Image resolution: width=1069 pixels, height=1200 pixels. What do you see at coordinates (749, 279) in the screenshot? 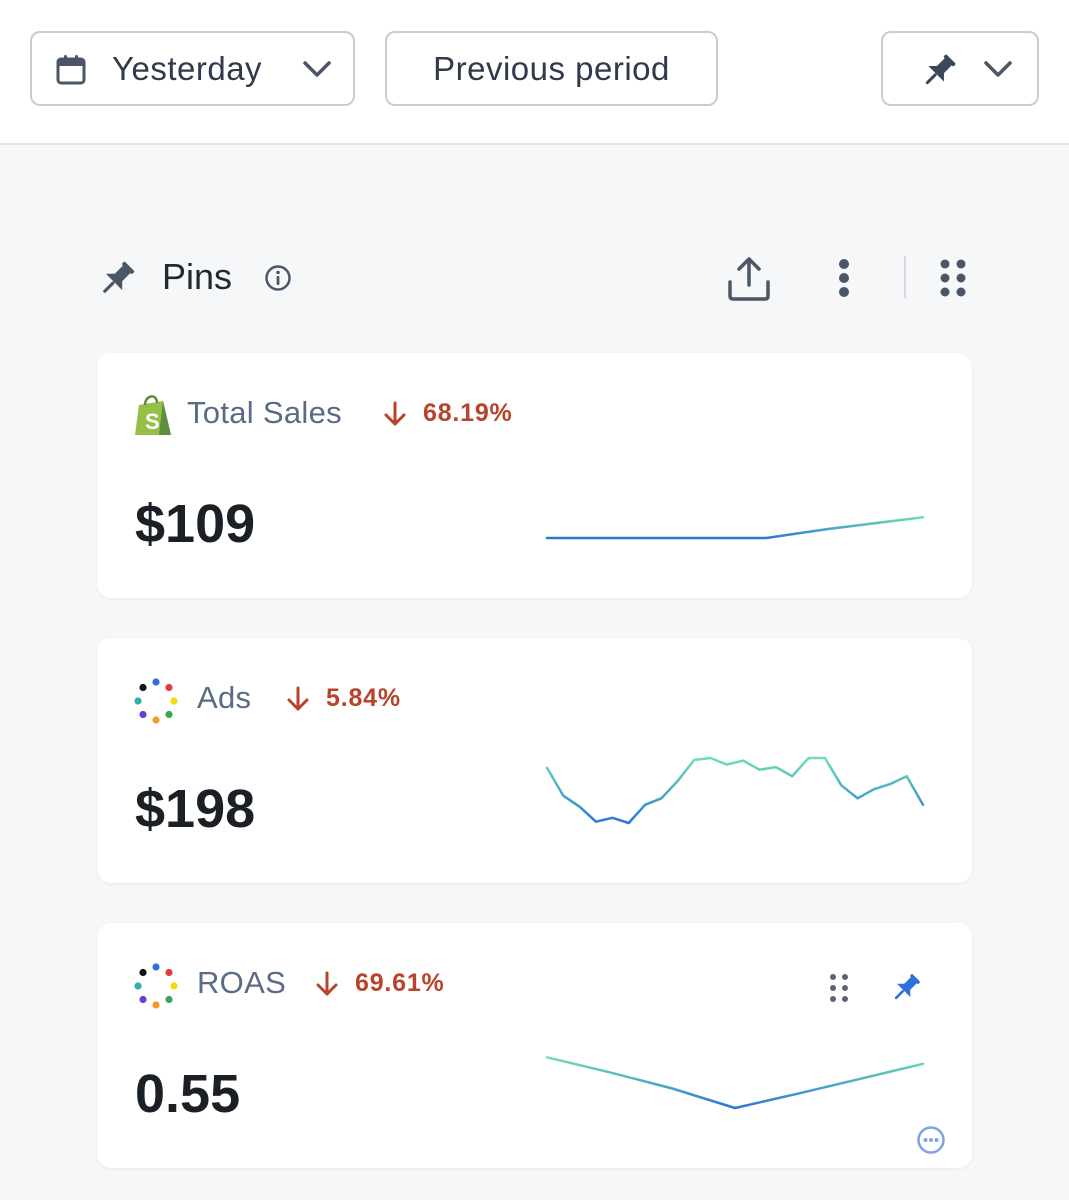
I see `share-upload-icon` at bounding box center [749, 279].